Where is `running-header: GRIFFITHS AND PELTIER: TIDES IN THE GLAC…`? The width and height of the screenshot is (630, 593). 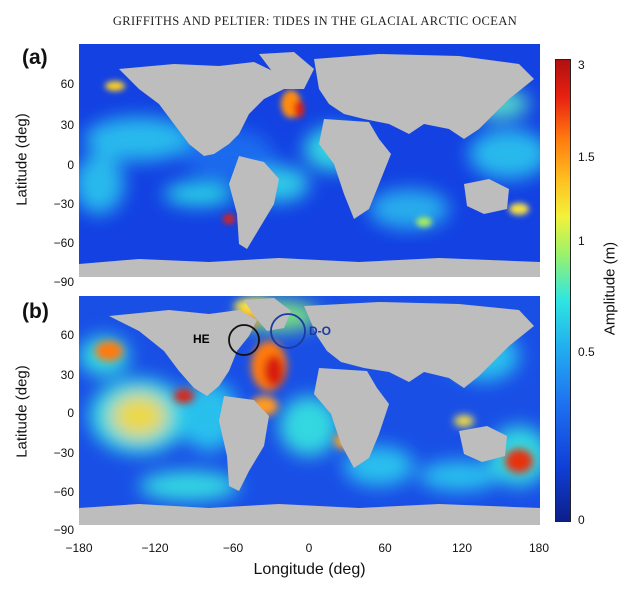 running-header: GRIFFITHS AND PELTIER: TIDES IN THE GLAC… is located at coordinates (315, 21).